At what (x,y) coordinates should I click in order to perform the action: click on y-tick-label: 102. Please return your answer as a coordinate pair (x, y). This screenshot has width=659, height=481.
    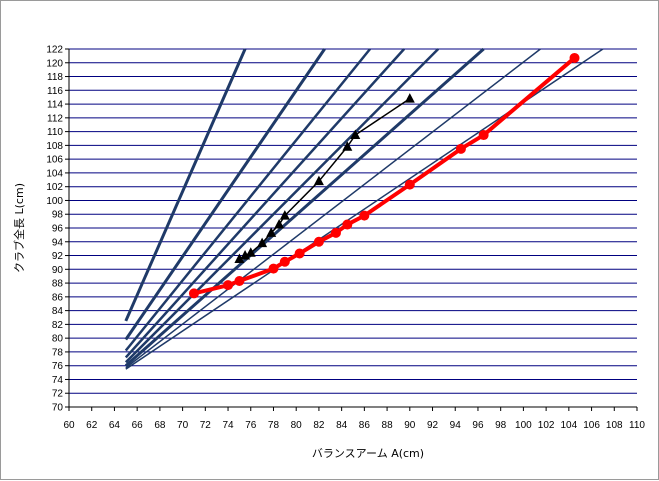
    Looking at the image, I should click on (54, 187).